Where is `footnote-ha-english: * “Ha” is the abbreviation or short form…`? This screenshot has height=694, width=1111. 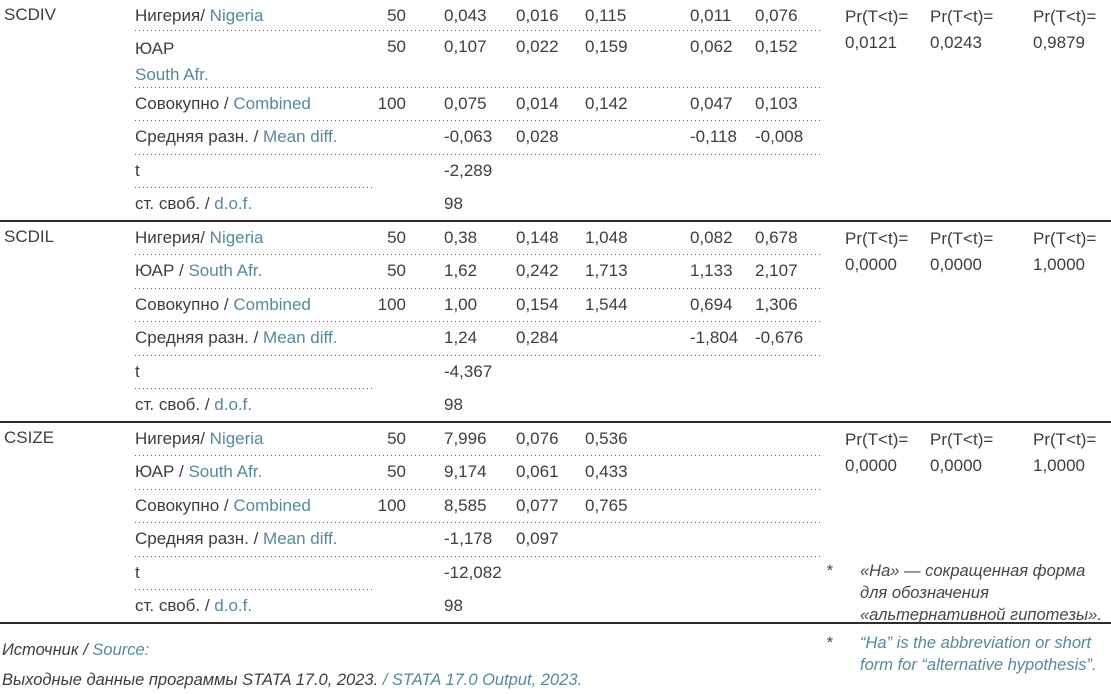 footnote-ha-english: * “Ha” is the abbreviation or short form… is located at coordinates (968, 654).